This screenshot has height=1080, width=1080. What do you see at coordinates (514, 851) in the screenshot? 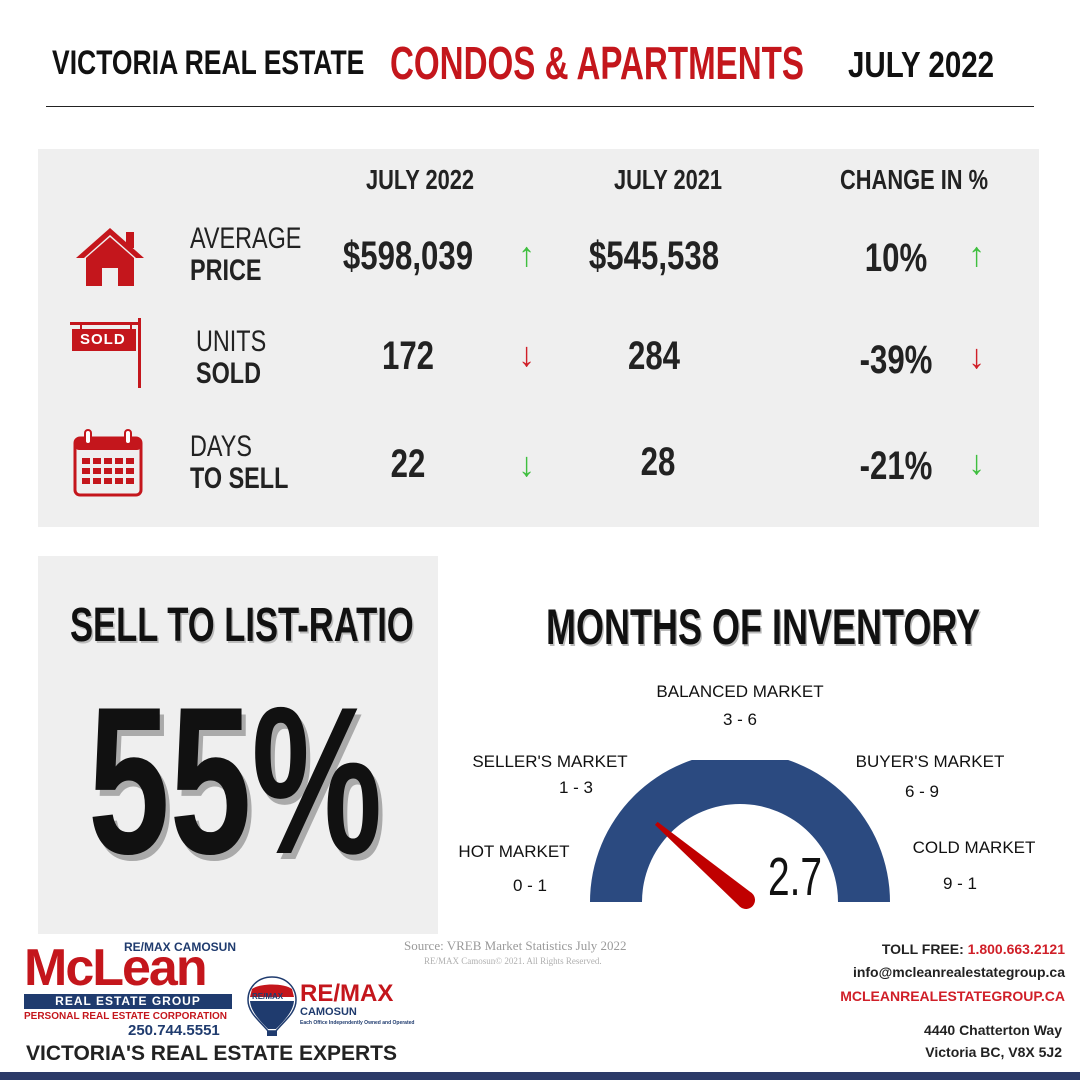
I see `gauge-label-hot: HOT MARKET` at bounding box center [514, 851].